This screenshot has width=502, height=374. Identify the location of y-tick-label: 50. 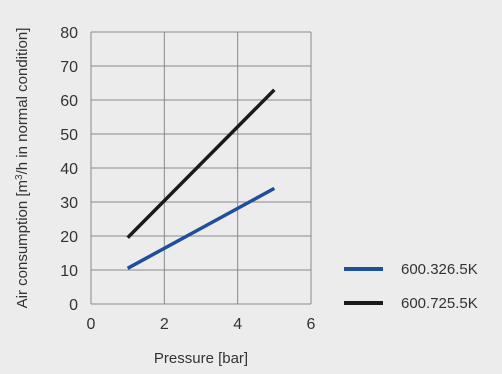
(69, 135).